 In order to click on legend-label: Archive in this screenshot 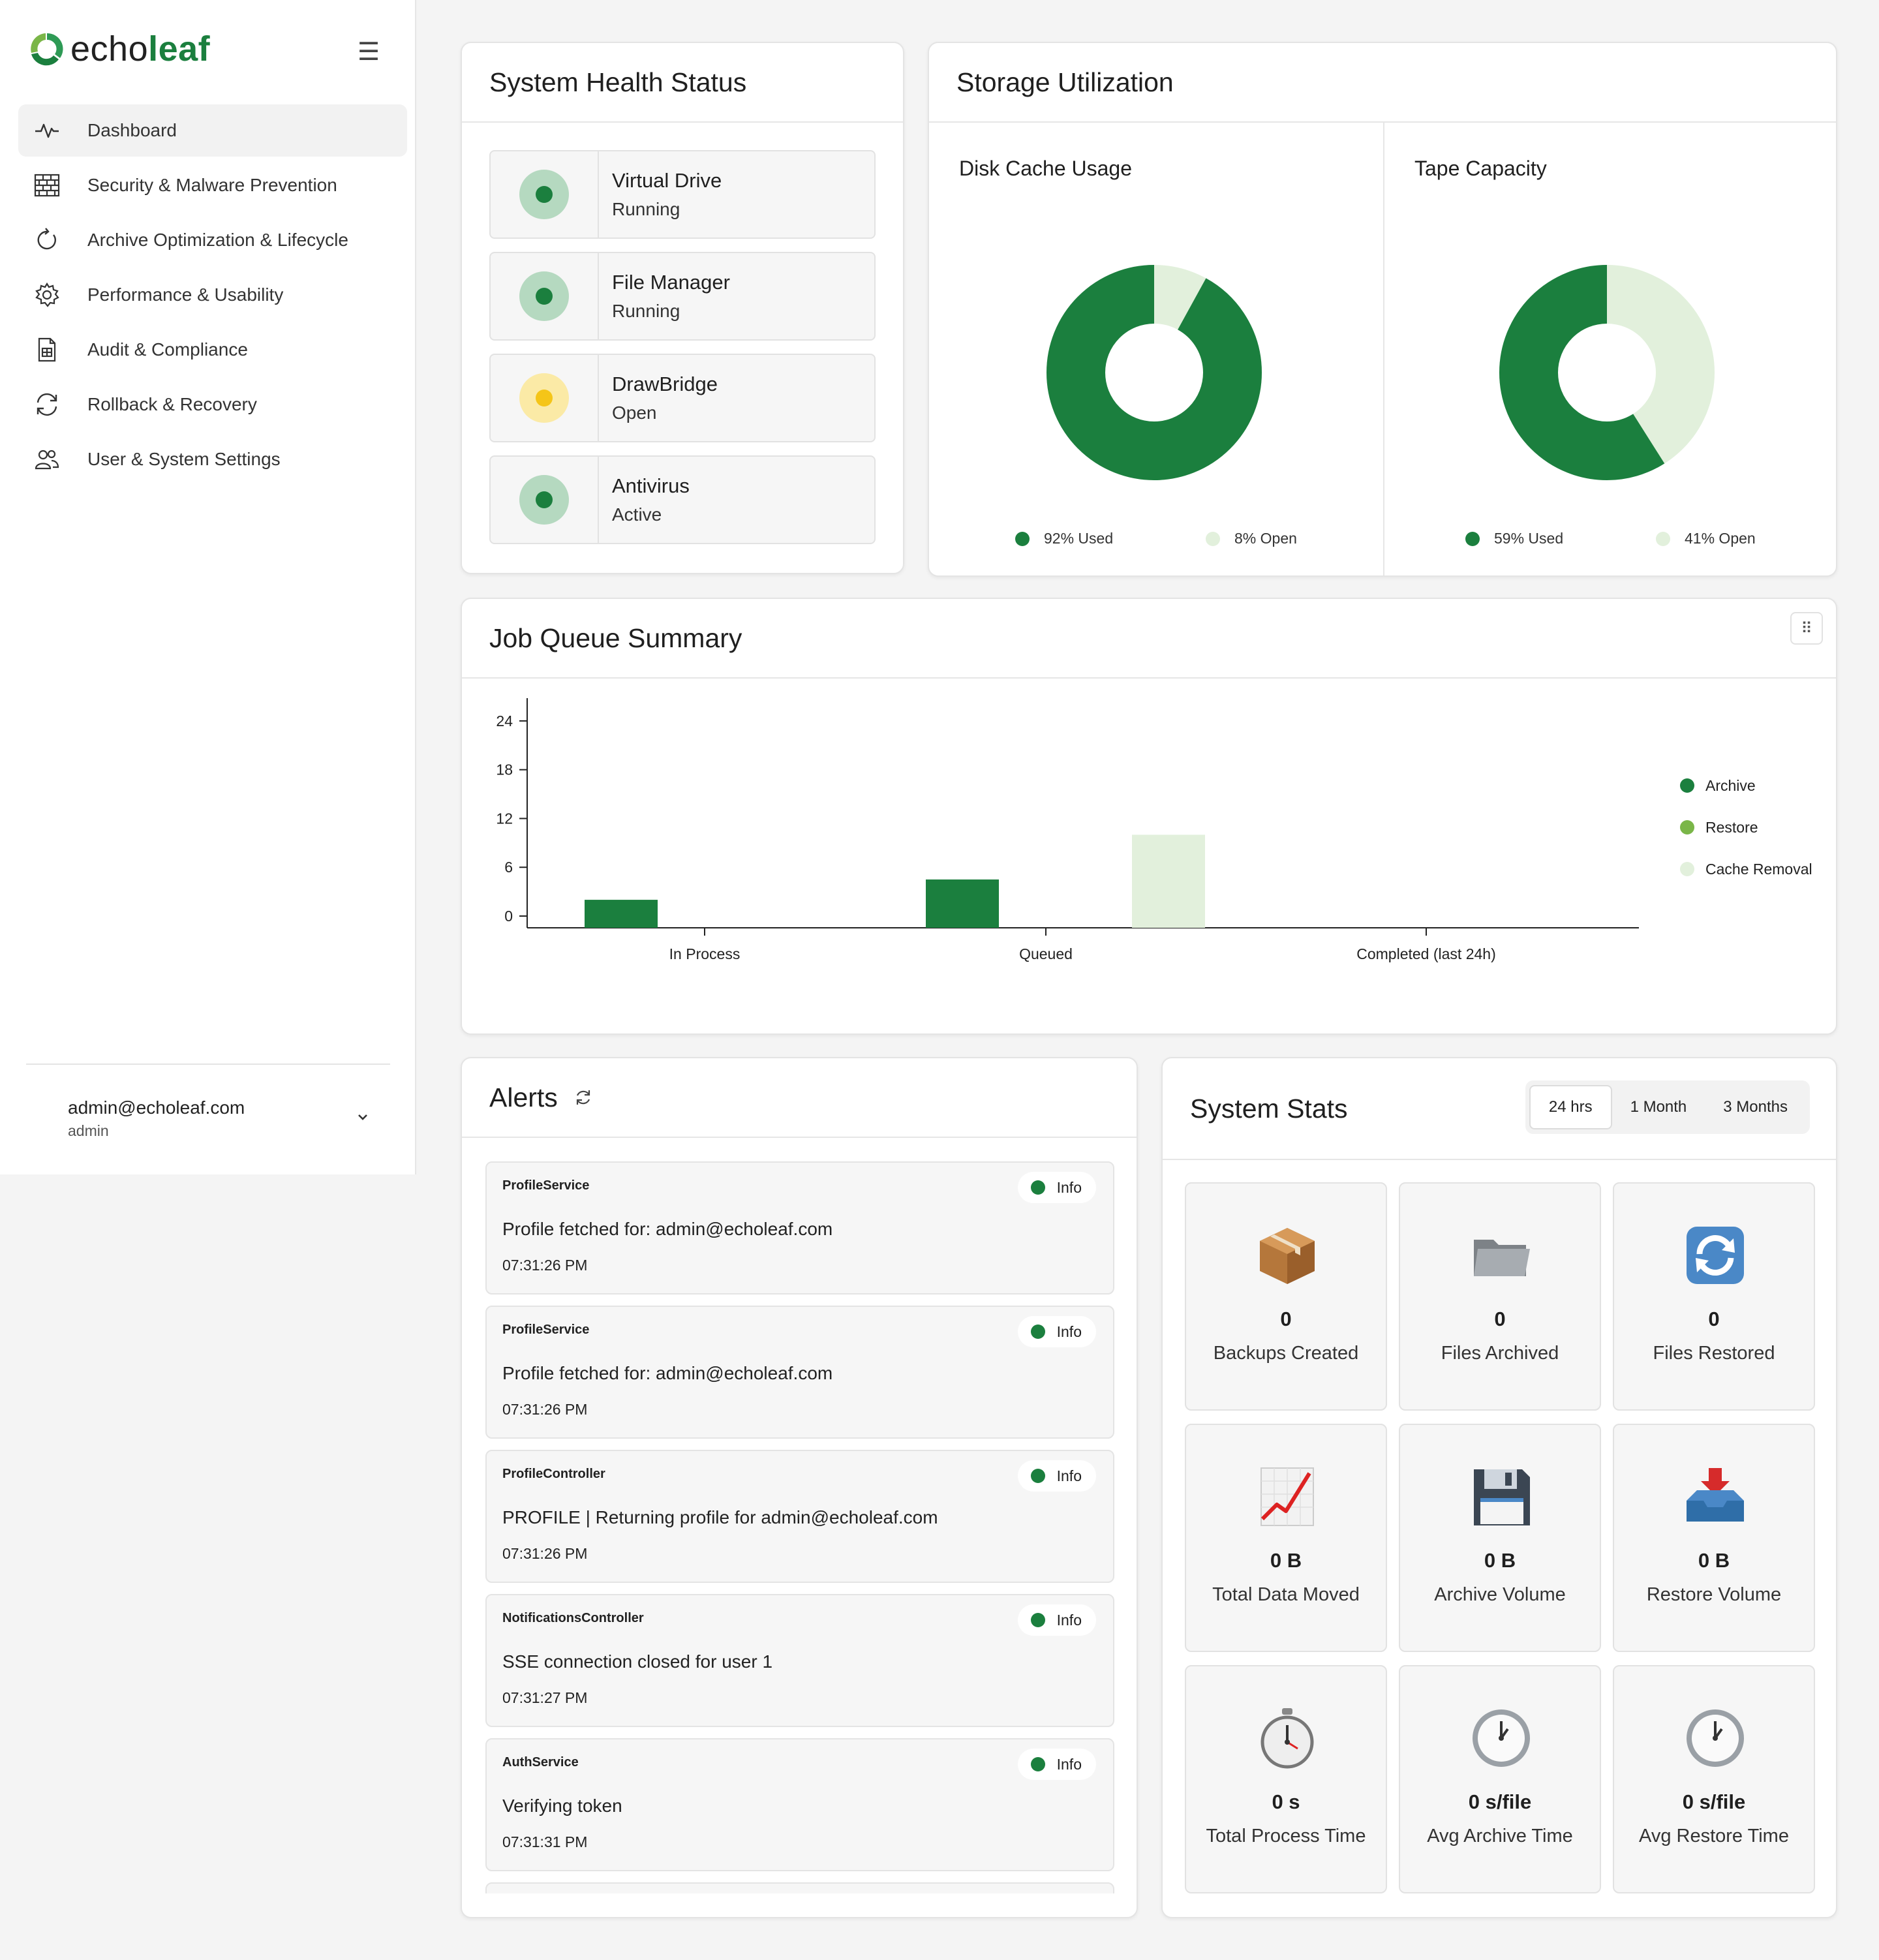, I will do `click(1730, 785)`.